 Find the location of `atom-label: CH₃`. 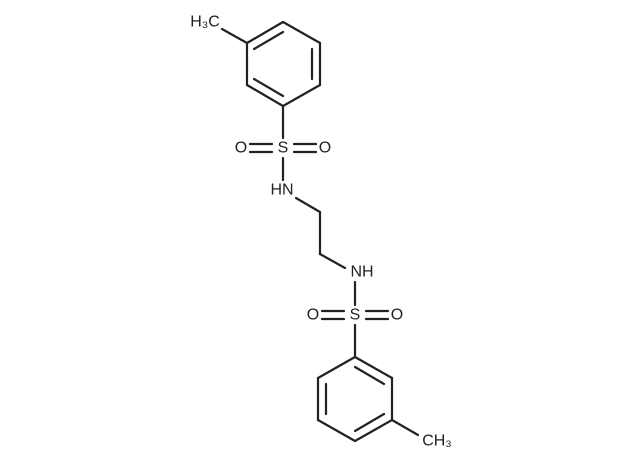

atom-label: CH₃ is located at coordinates (437, 441).